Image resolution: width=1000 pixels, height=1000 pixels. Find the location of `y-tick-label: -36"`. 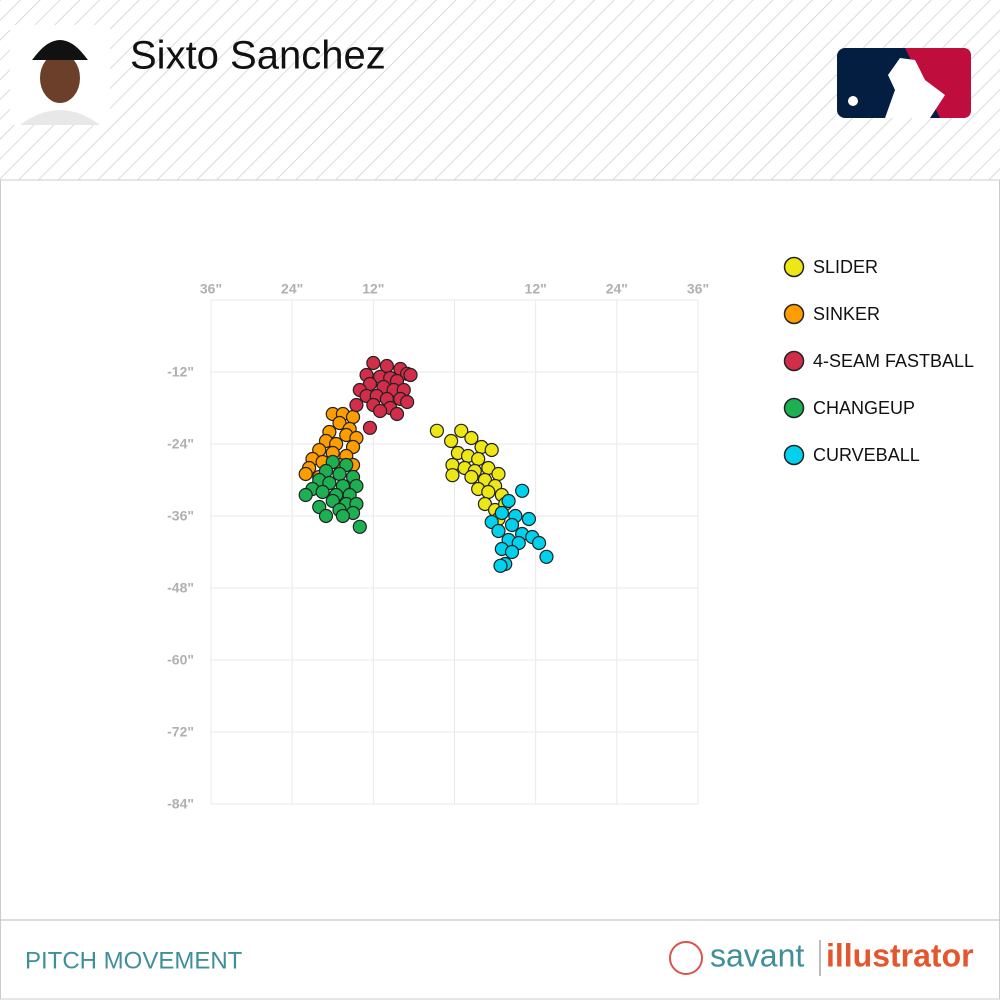

y-tick-label: -36" is located at coordinates (180, 516).